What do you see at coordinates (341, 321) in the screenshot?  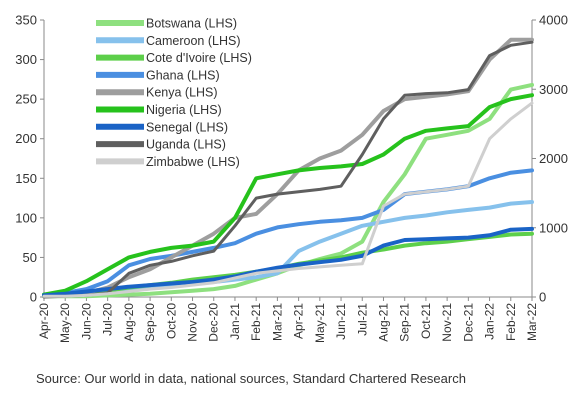 I see `x-tick-label: Jun-21` at bounding box center [341, 321].